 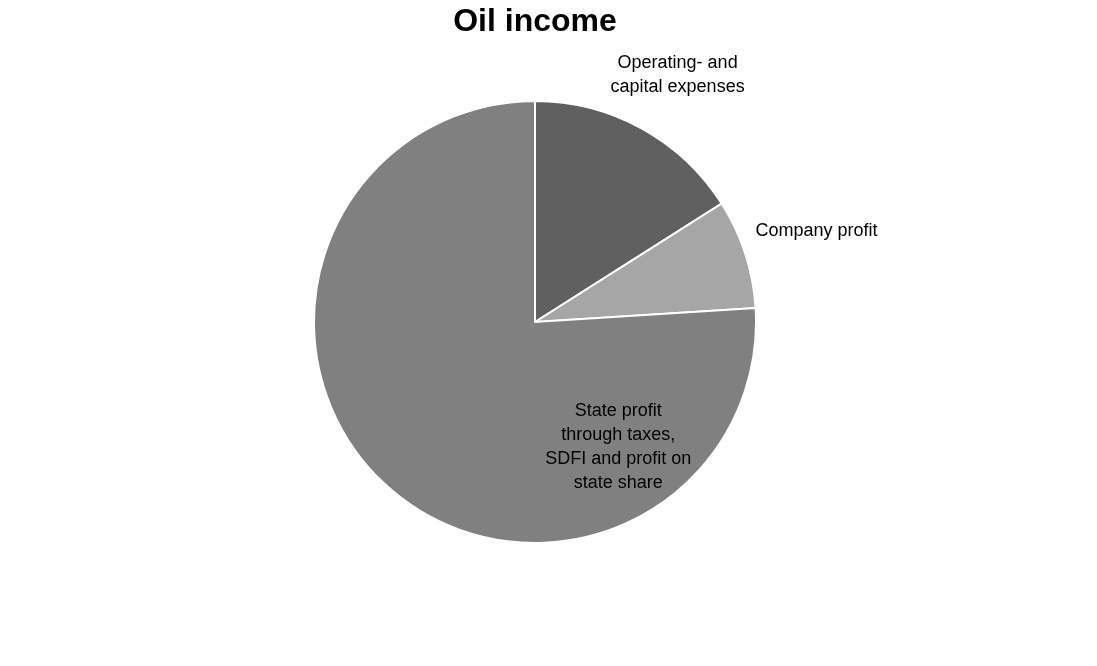 What do you see at coordinates (618, 445) in the screenshot?
I see `slice-label: State profit through taxes, SDFI and profit on state share` at bounding box center [618, 445].